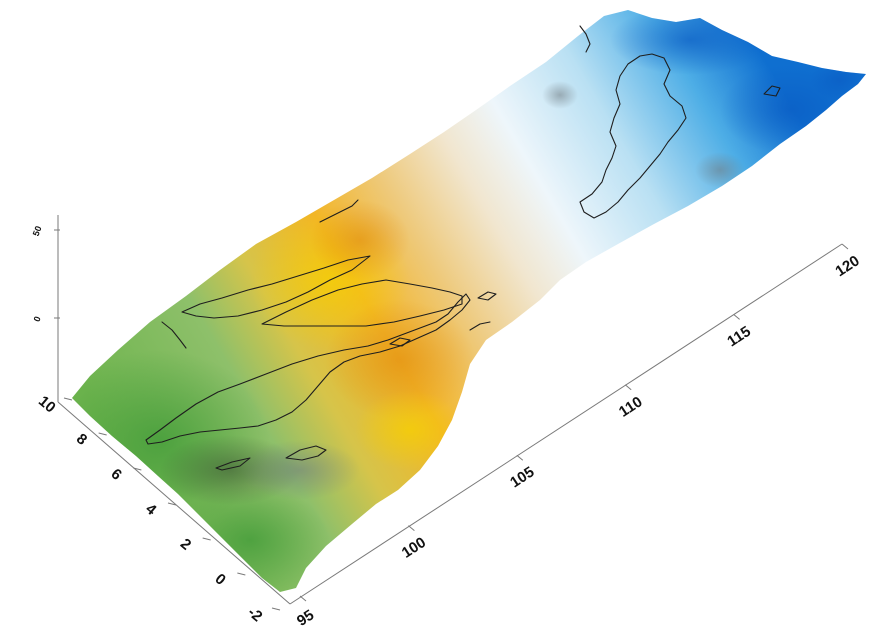 The height and width of the screenshot is (639, 874). I want to click on z-tick-label: 0, so click(37, 319).